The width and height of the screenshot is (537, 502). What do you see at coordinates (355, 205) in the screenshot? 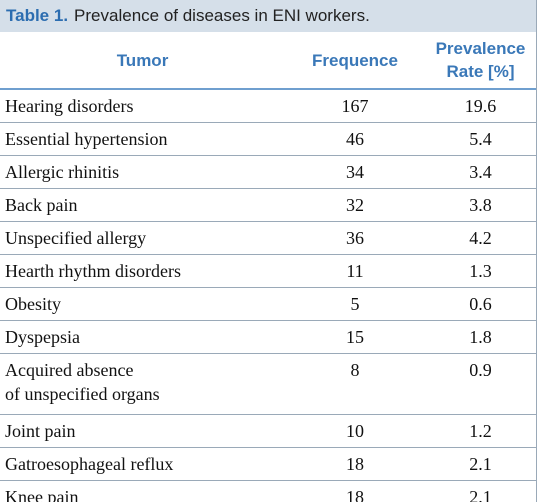
I see `table-cell: 32` at bounding box center [355, 205].